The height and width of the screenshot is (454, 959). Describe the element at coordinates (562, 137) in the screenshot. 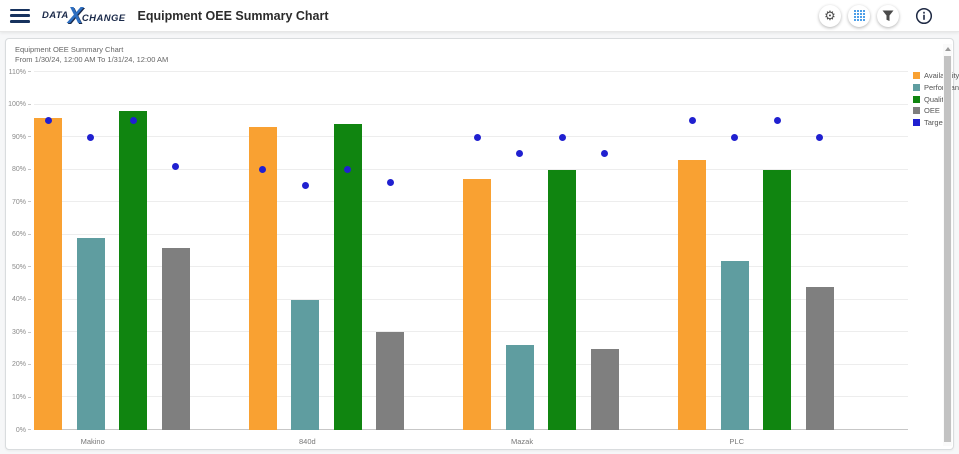

I see `target-dot-mazak-quality` at that location.